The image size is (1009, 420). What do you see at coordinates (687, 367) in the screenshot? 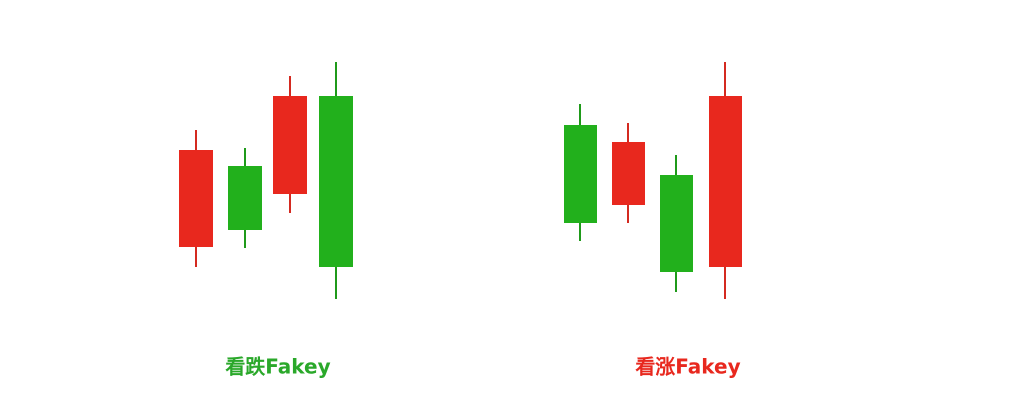
I see `bullish-label: 看涨Fakey` at bounding box center [687, 367].